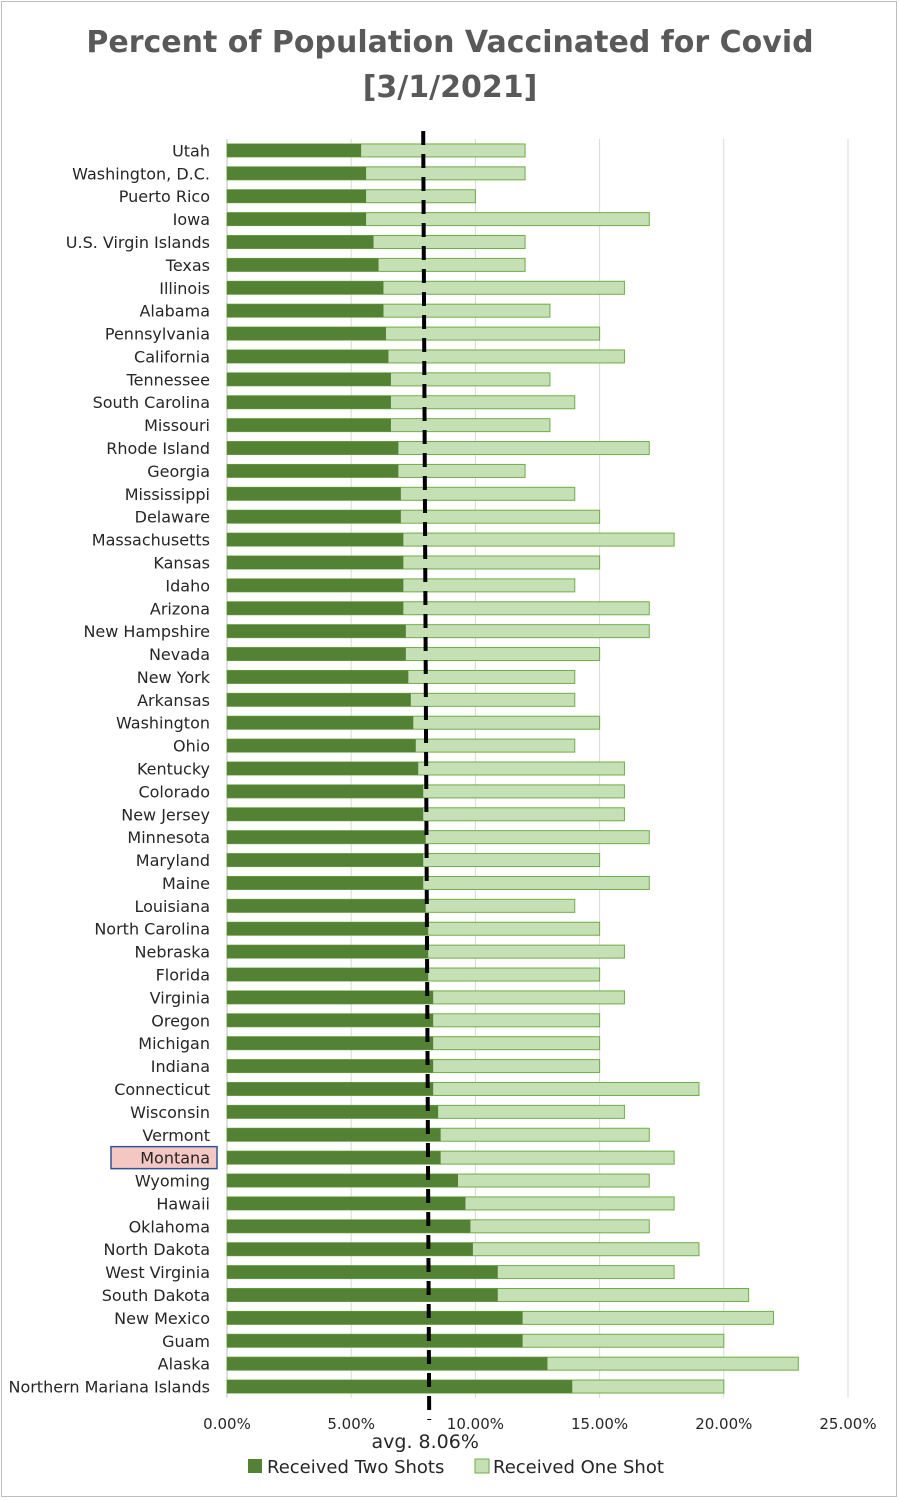 Image resolution: width=900 pixels, height=1500 pixels. What do you see at coordinates (227, 1424) in the screenshot?
I see `x-tick-label: 0.00%` at bounding box center [227, 1424].